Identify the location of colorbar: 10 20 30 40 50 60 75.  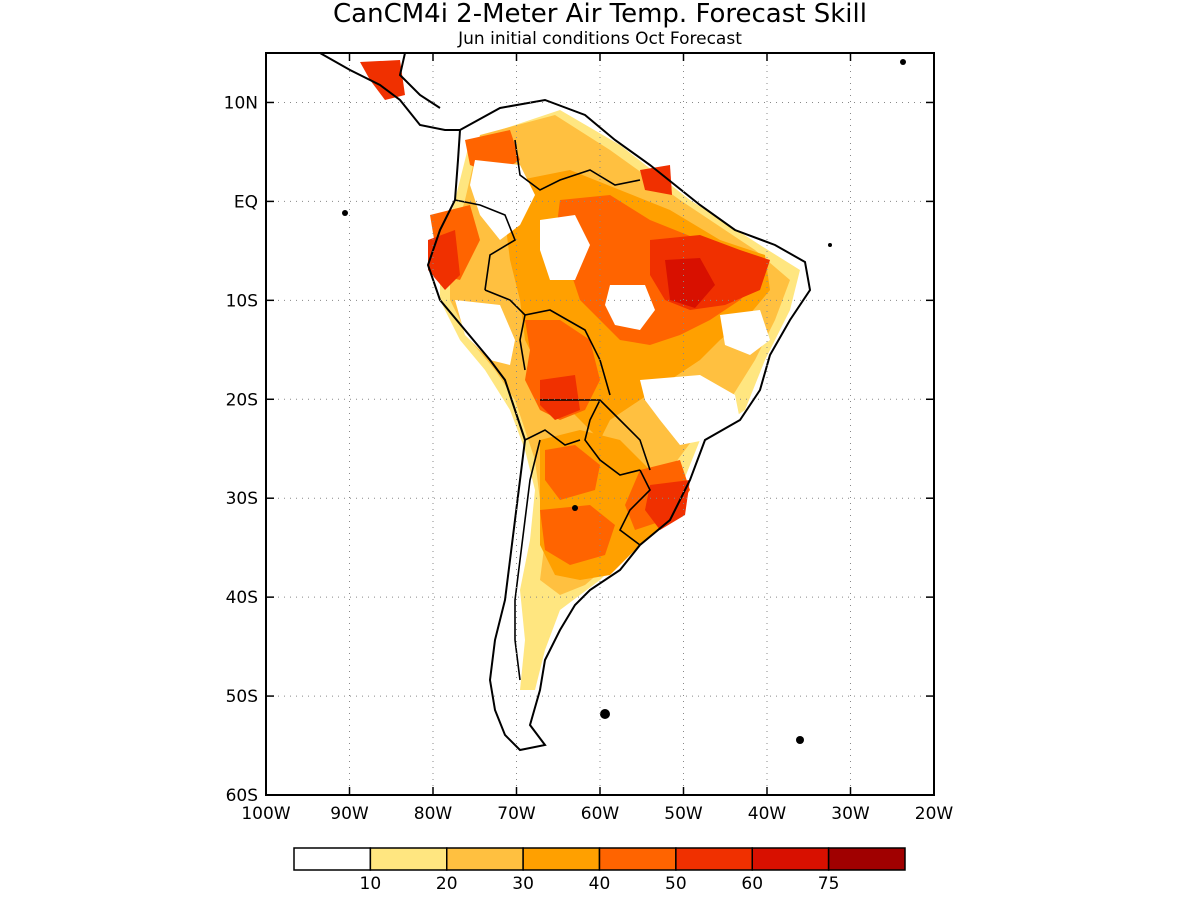
(599, 870).